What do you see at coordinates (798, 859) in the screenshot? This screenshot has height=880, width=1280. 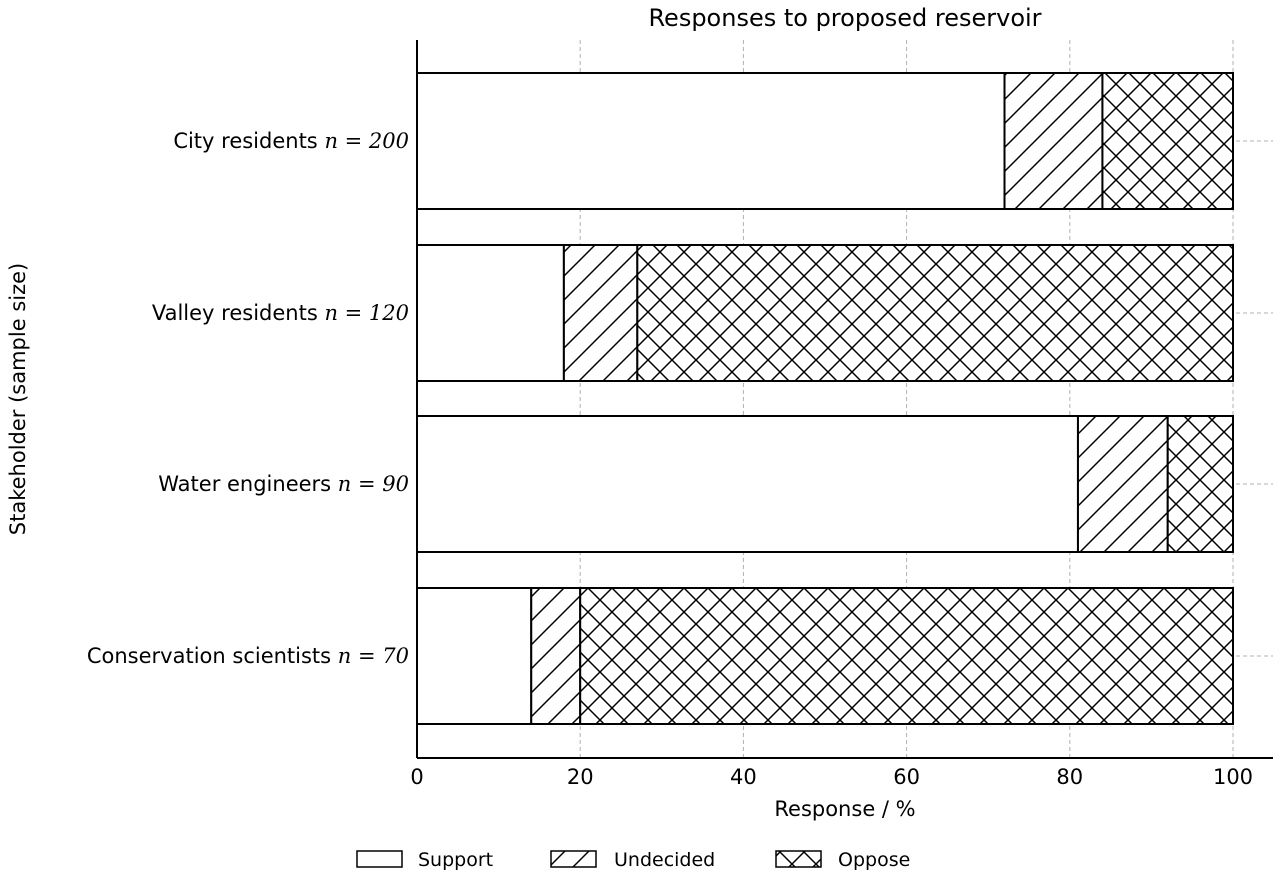 I see `legend-swatch-oppose` at bounding box center [798, 859].